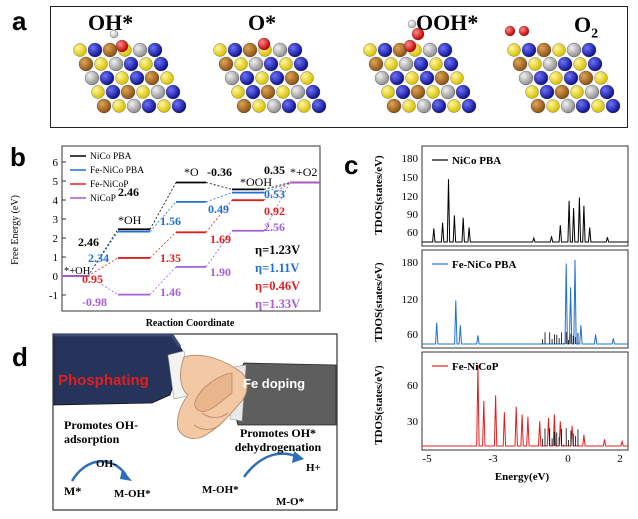 The width and height of the screenshot is (638, 519). I want to click on y-tick-label: 150, so click(410, 178).